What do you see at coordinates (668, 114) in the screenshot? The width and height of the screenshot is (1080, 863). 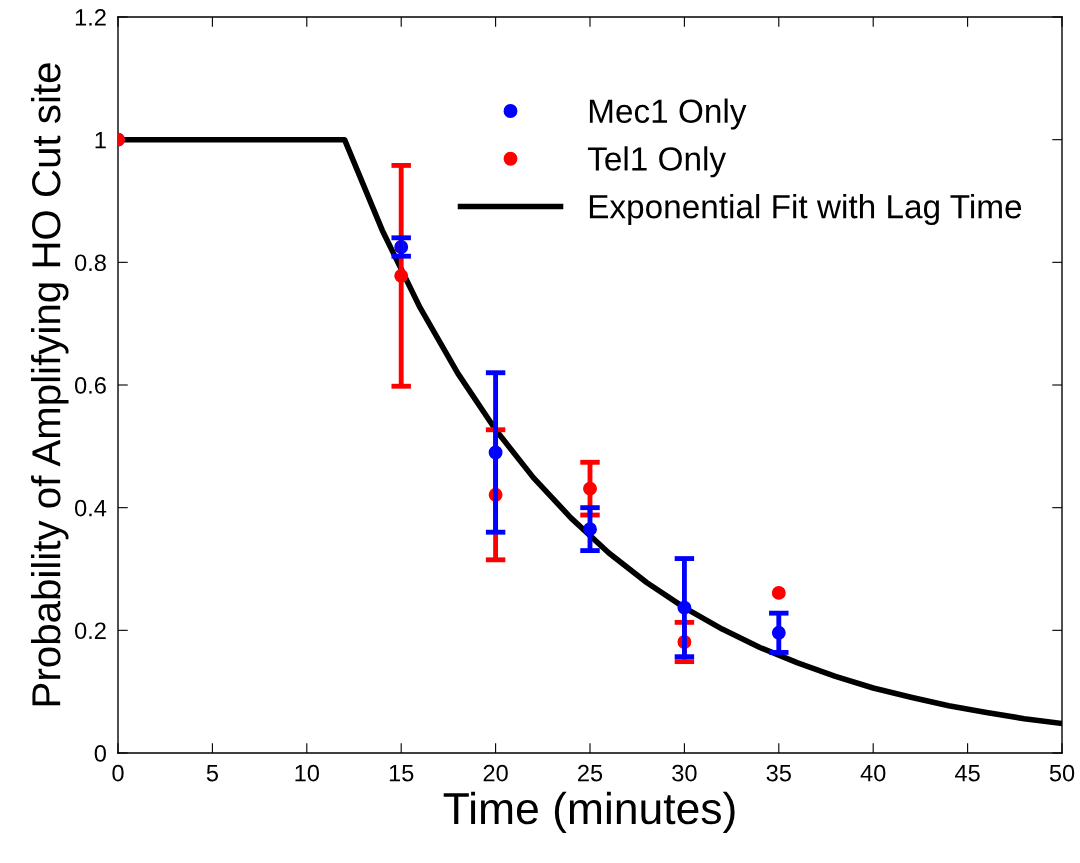 I see `legend-label: Mec1 Only` at bounding box center [668, 114].